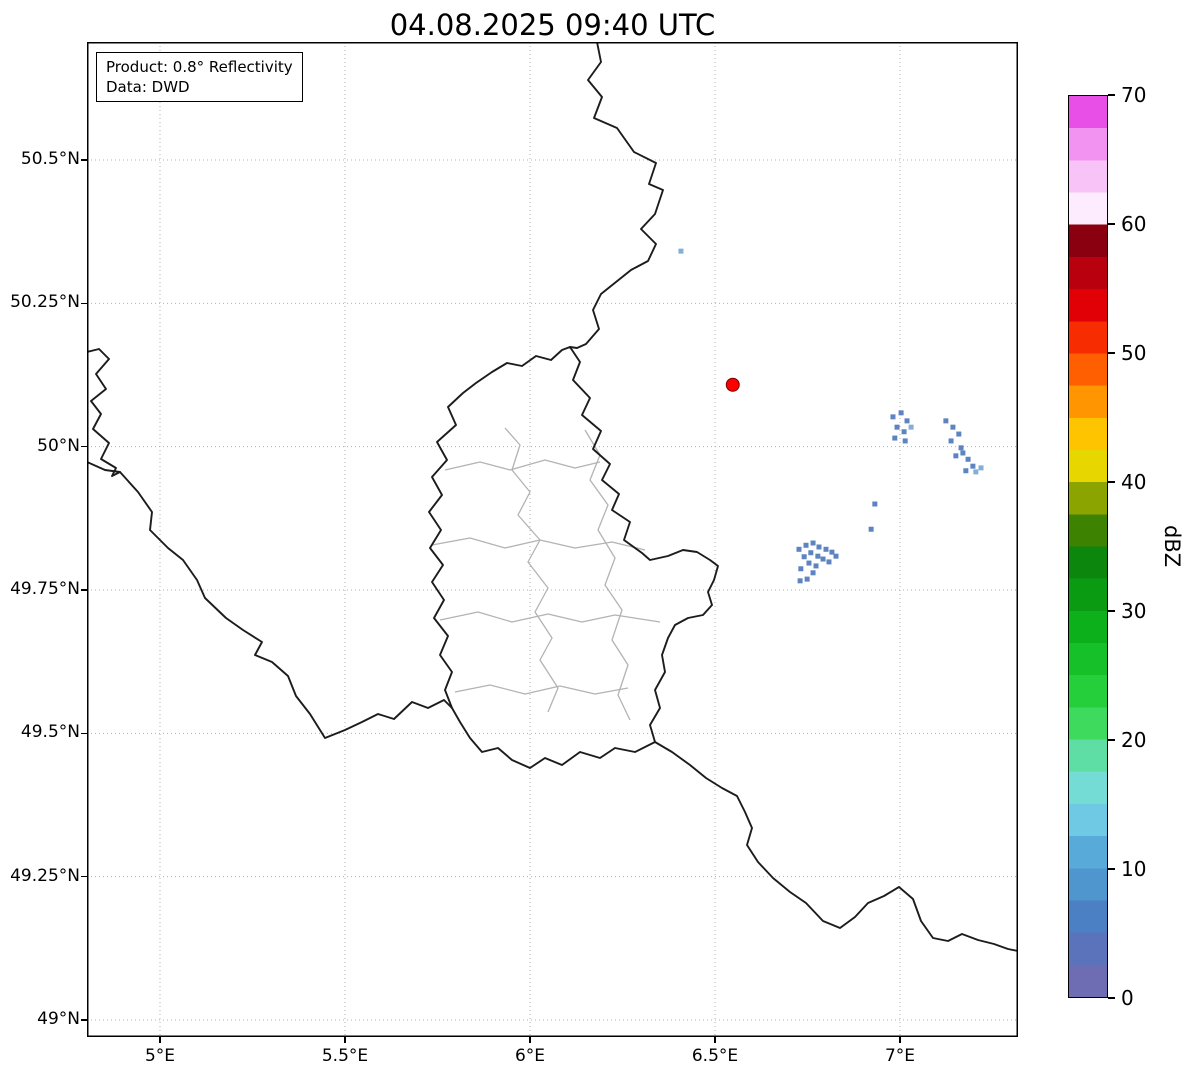 This screenshot has width=1202, height=1081. I want to click on colorbar-label: dBZ, so click(1172, 546).